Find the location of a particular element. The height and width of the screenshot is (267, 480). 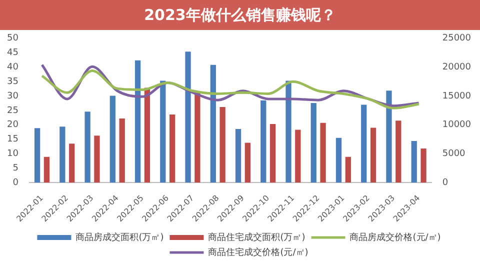

y-tick-label: 15 is located at coordinates (12, 139).